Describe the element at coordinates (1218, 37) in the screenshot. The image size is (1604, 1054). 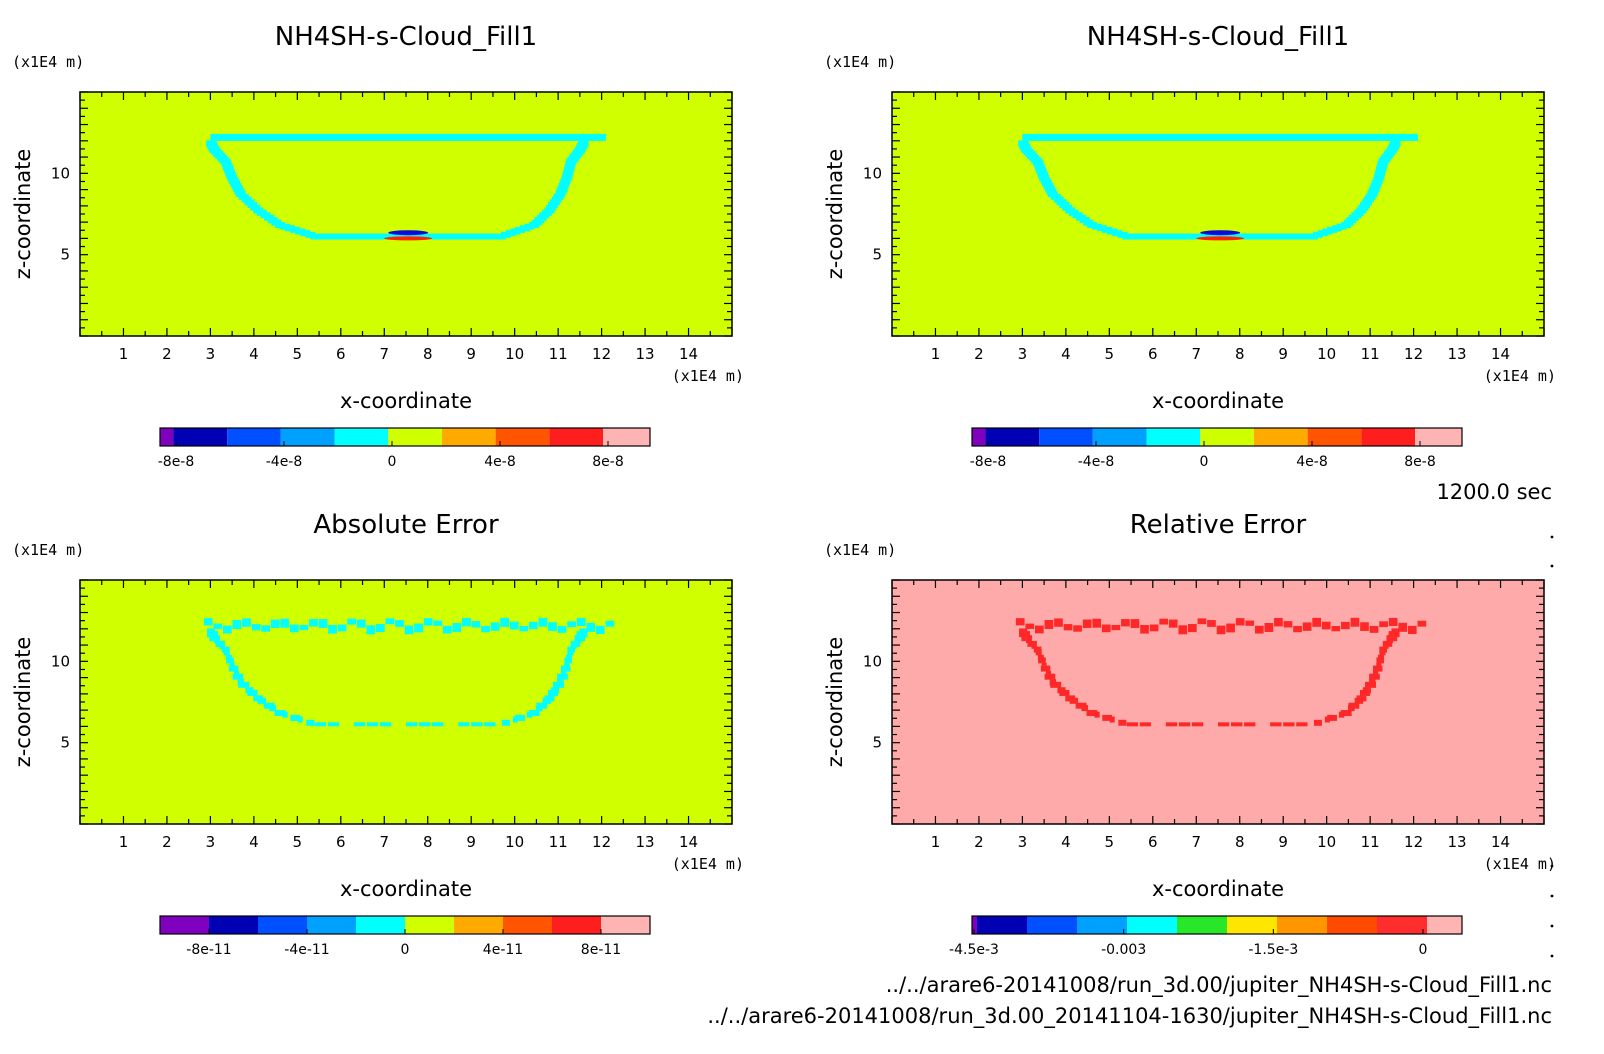
I see `chart-title: NH4SH-s-Cloud_Fill1` at that location.